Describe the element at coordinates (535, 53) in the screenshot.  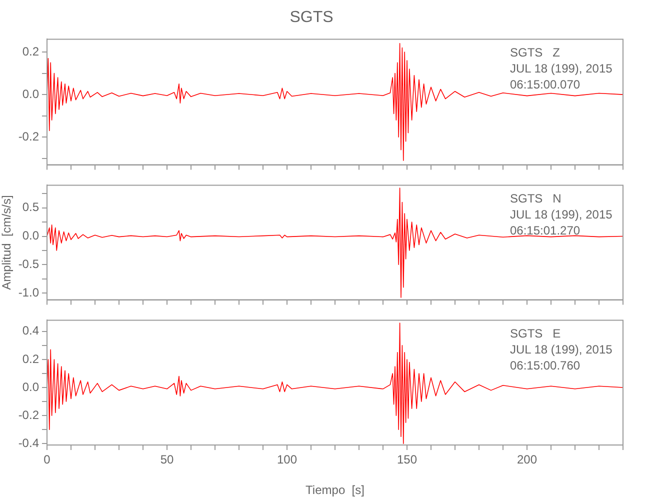
I see `annotation: SGTS Z` at that location.